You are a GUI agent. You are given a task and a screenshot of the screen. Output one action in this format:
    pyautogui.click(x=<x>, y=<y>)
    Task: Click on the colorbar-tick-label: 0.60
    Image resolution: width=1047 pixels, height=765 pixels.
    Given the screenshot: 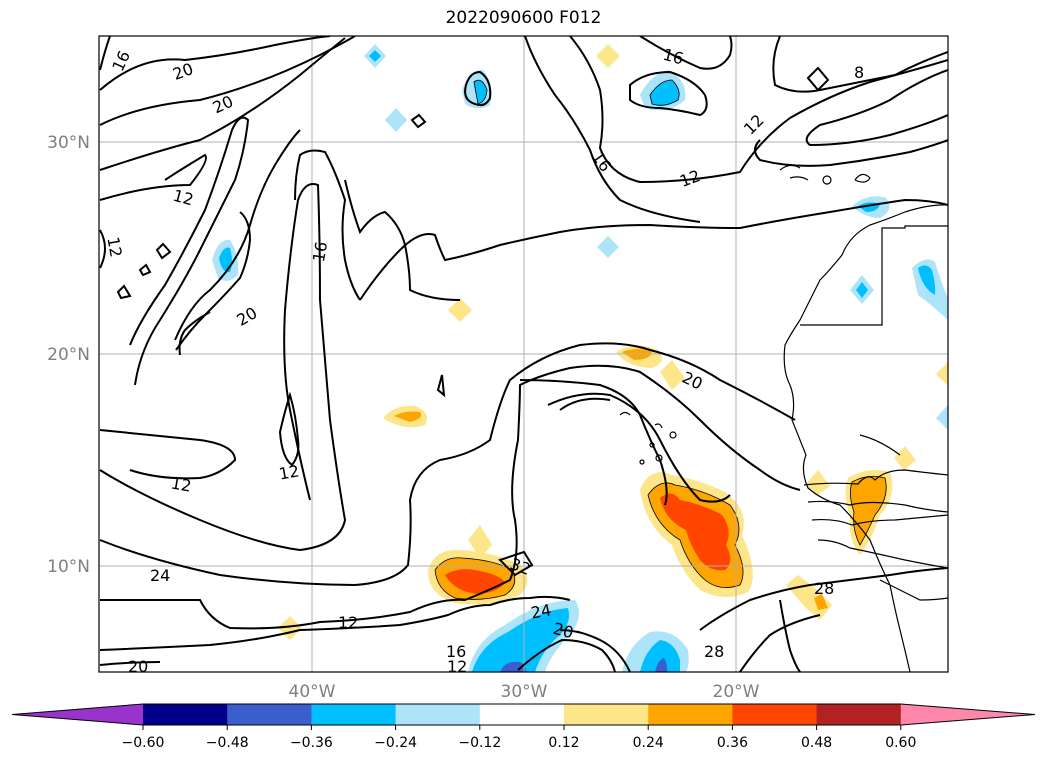 What is the action you would take?
    pyautogui.click(x=900, y=743)
    